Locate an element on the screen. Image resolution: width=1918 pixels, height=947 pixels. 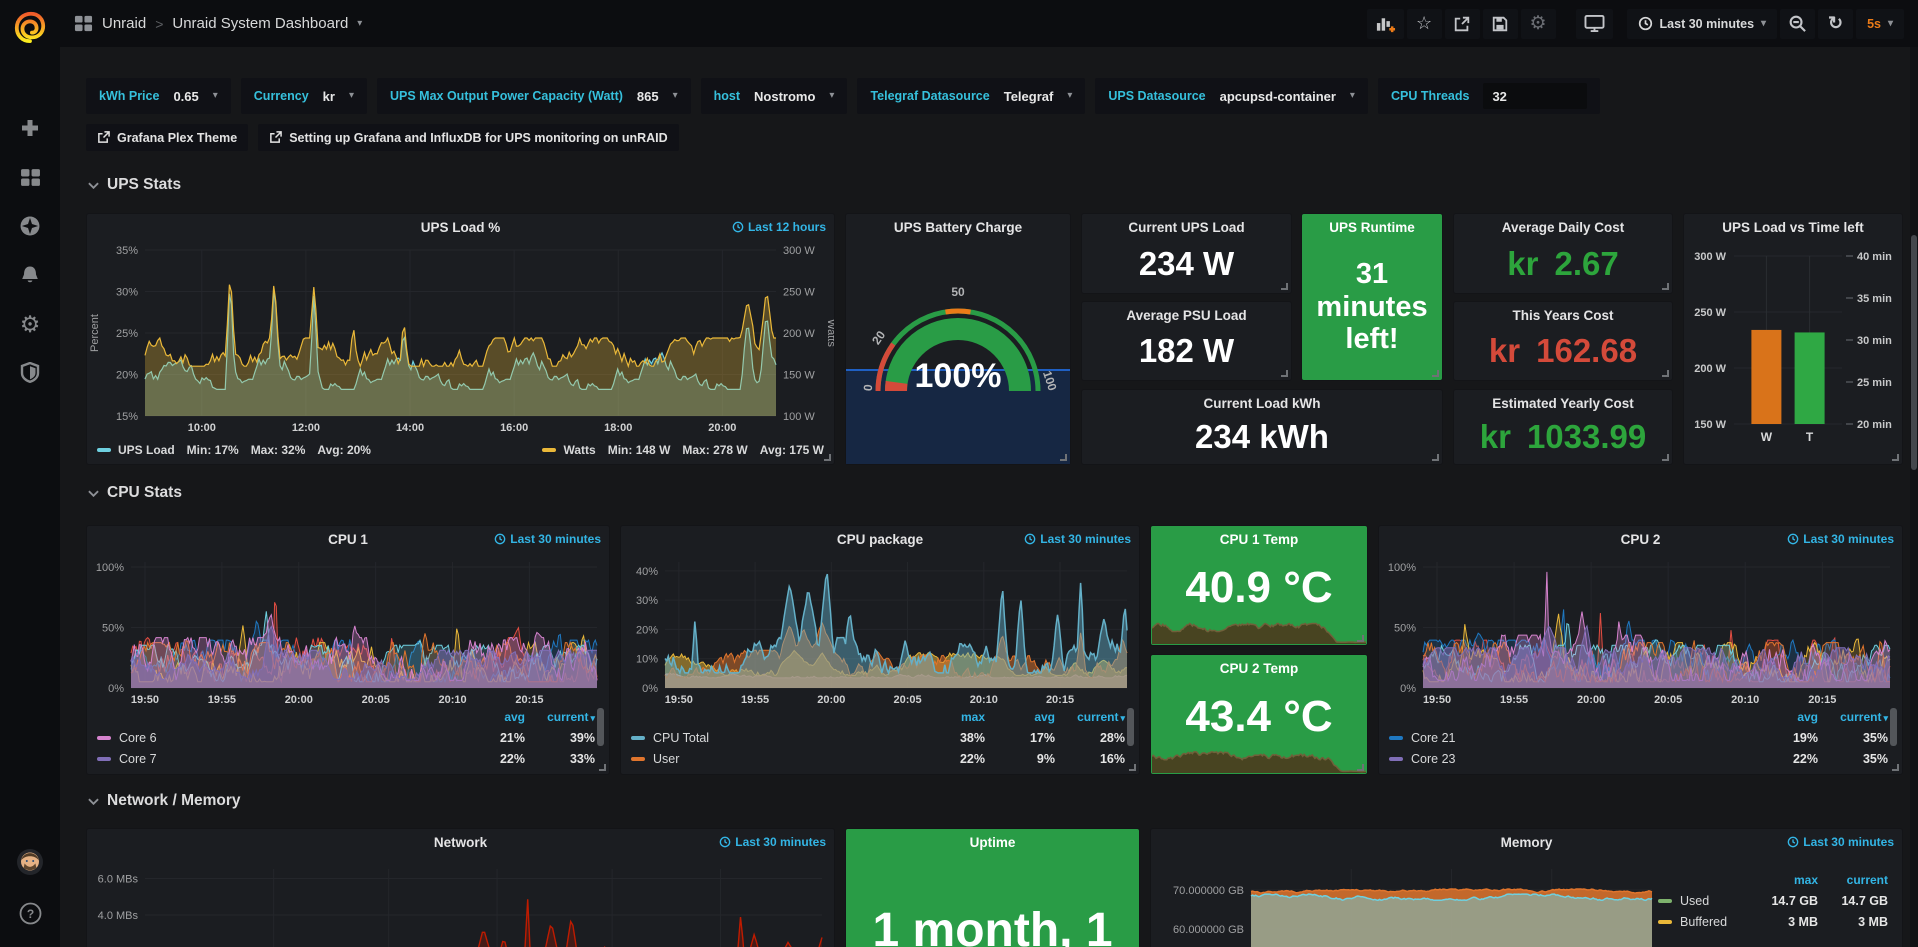
panel-time-override: Last 12 hours is located at coordinates (779, 227).